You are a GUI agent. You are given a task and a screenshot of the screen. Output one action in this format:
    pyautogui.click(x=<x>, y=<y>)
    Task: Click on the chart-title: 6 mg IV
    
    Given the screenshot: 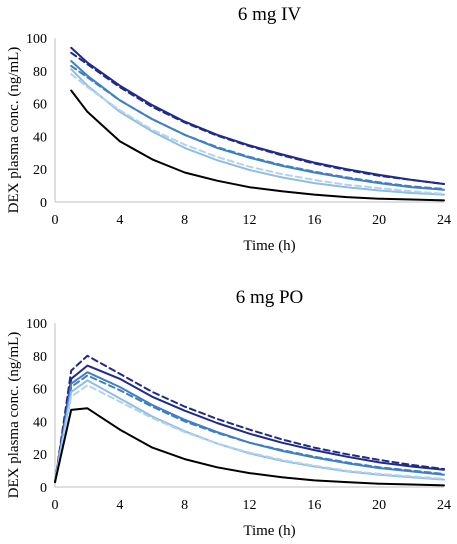 What is the action you would take?
    pyautogui.click(x=270, y=14)
    